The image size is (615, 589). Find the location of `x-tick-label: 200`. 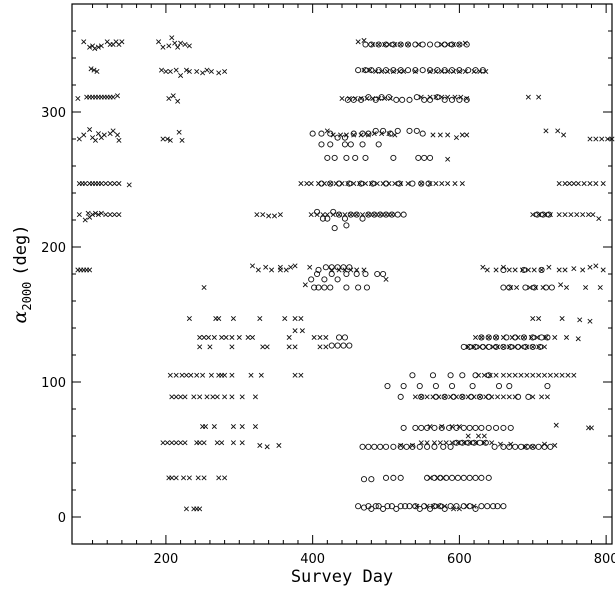

x-tick-label: 200 is located at coordinates (165, 559).